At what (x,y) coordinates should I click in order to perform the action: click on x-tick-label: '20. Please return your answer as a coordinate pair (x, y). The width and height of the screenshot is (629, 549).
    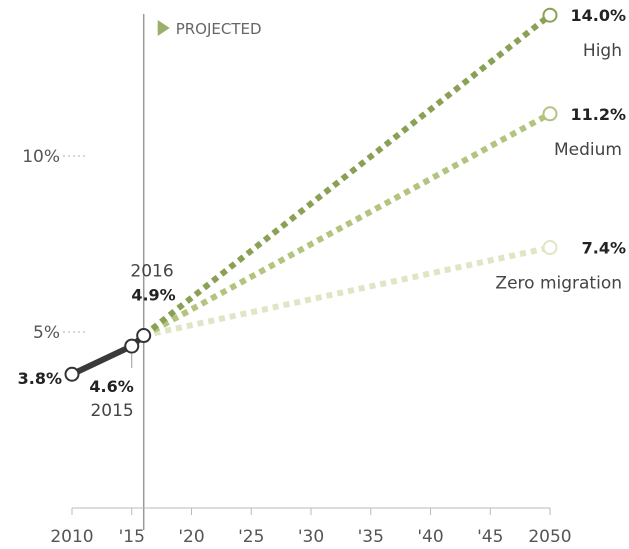
    Looking at the image, I should click on (191, 537).